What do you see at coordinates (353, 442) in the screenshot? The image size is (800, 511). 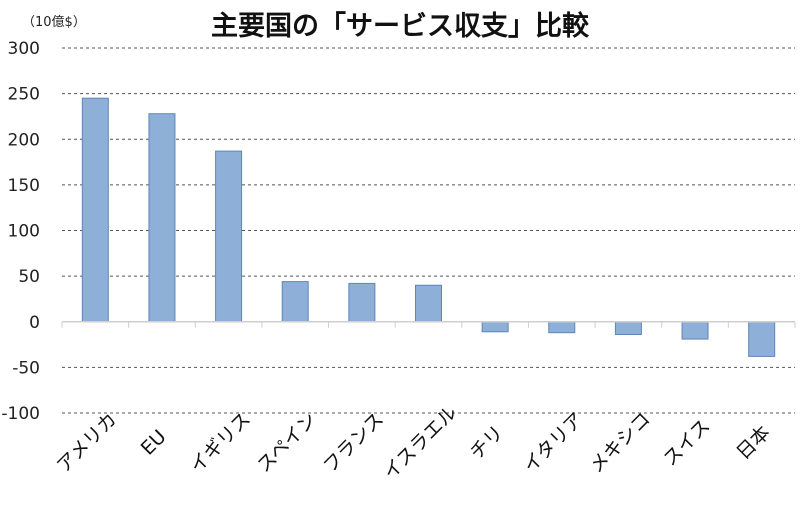 I see `x-category-label: フランス` at bounding box center [353, 442].